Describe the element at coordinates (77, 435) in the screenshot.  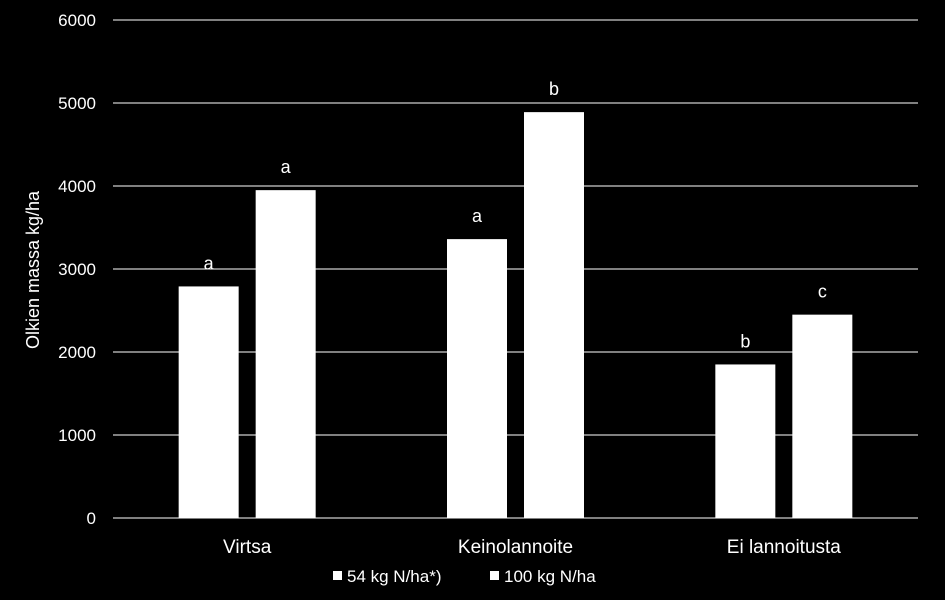
I see `y-tick-label: 1000` at that location.